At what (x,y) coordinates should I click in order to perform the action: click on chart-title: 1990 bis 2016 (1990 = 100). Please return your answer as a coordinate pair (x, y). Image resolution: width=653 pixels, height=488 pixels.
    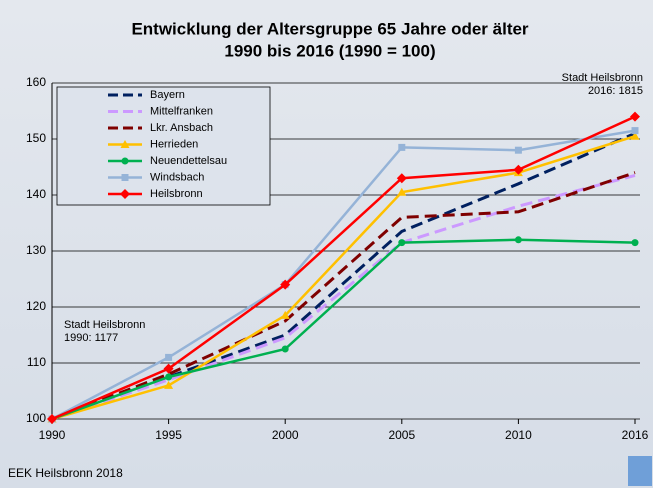
    Looking at the image, I should click on (329, 50).